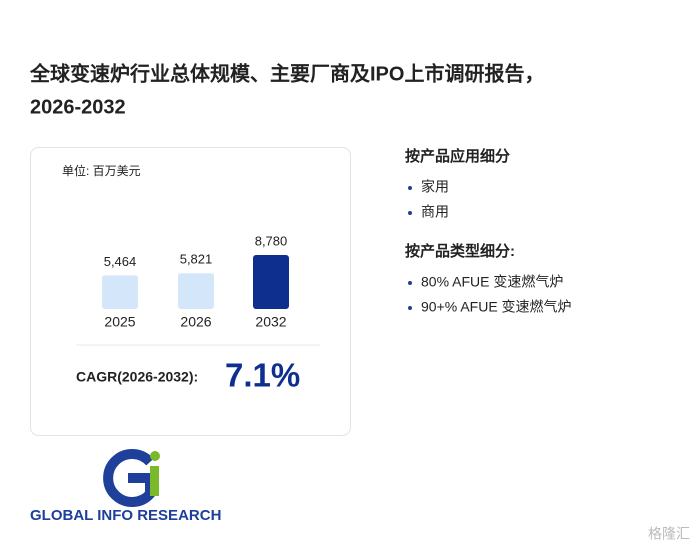 The height and width of the screenshot is (550, 700). What do you see at coordinates (669, 534) in the screenshot?
I see `watermark: 格隆汇` at bounding box center [669, 534].